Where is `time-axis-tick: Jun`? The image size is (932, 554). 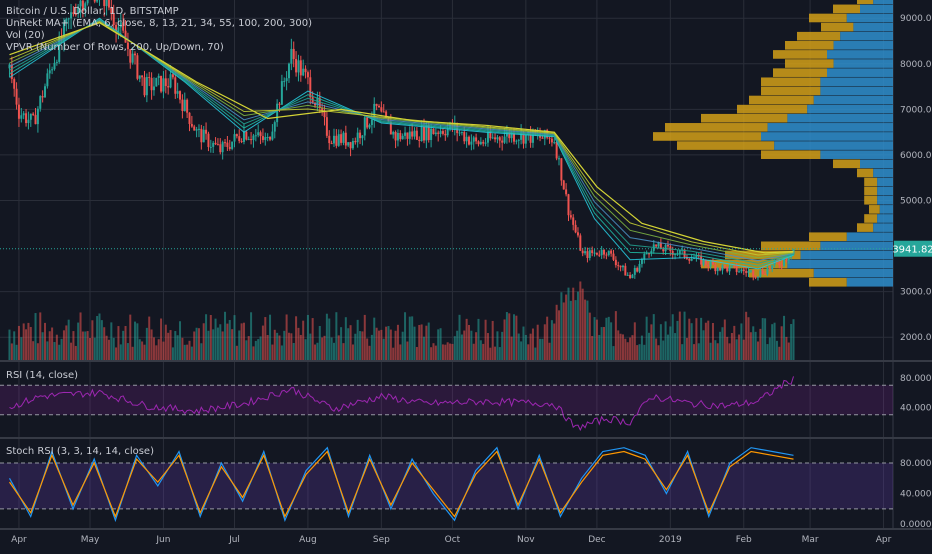 time-axis-tick: Jun is located at coordinates (162, 540).